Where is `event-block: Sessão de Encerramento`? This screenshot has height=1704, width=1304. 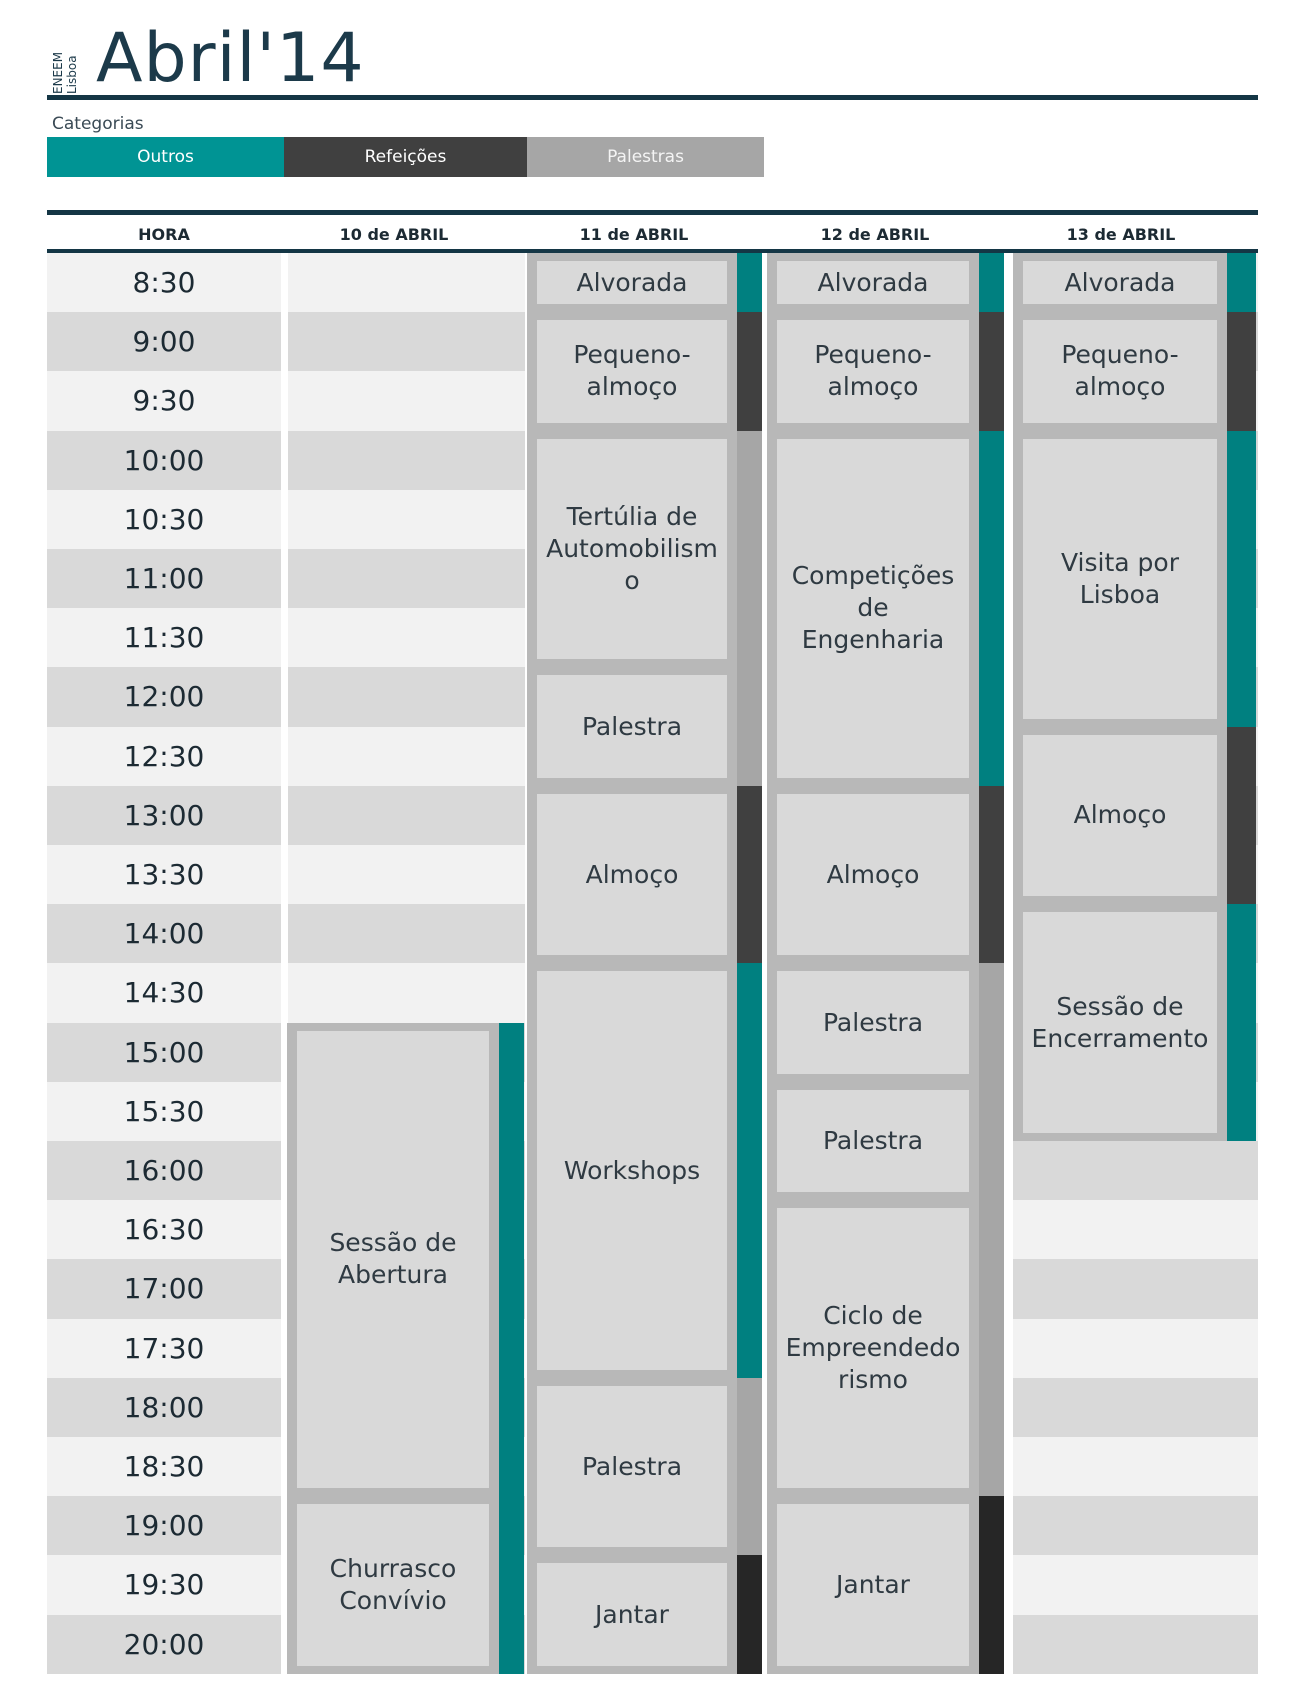
event-block: Sessão de Encerramento is located at coordinates (1120, 1022).